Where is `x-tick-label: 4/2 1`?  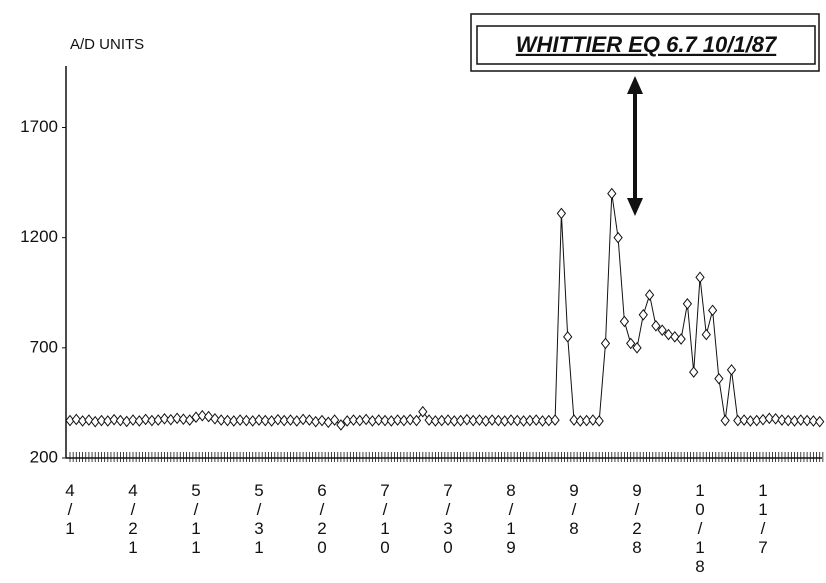
x-tick-label: 4/2 1 is located at coordinates (132, 519).